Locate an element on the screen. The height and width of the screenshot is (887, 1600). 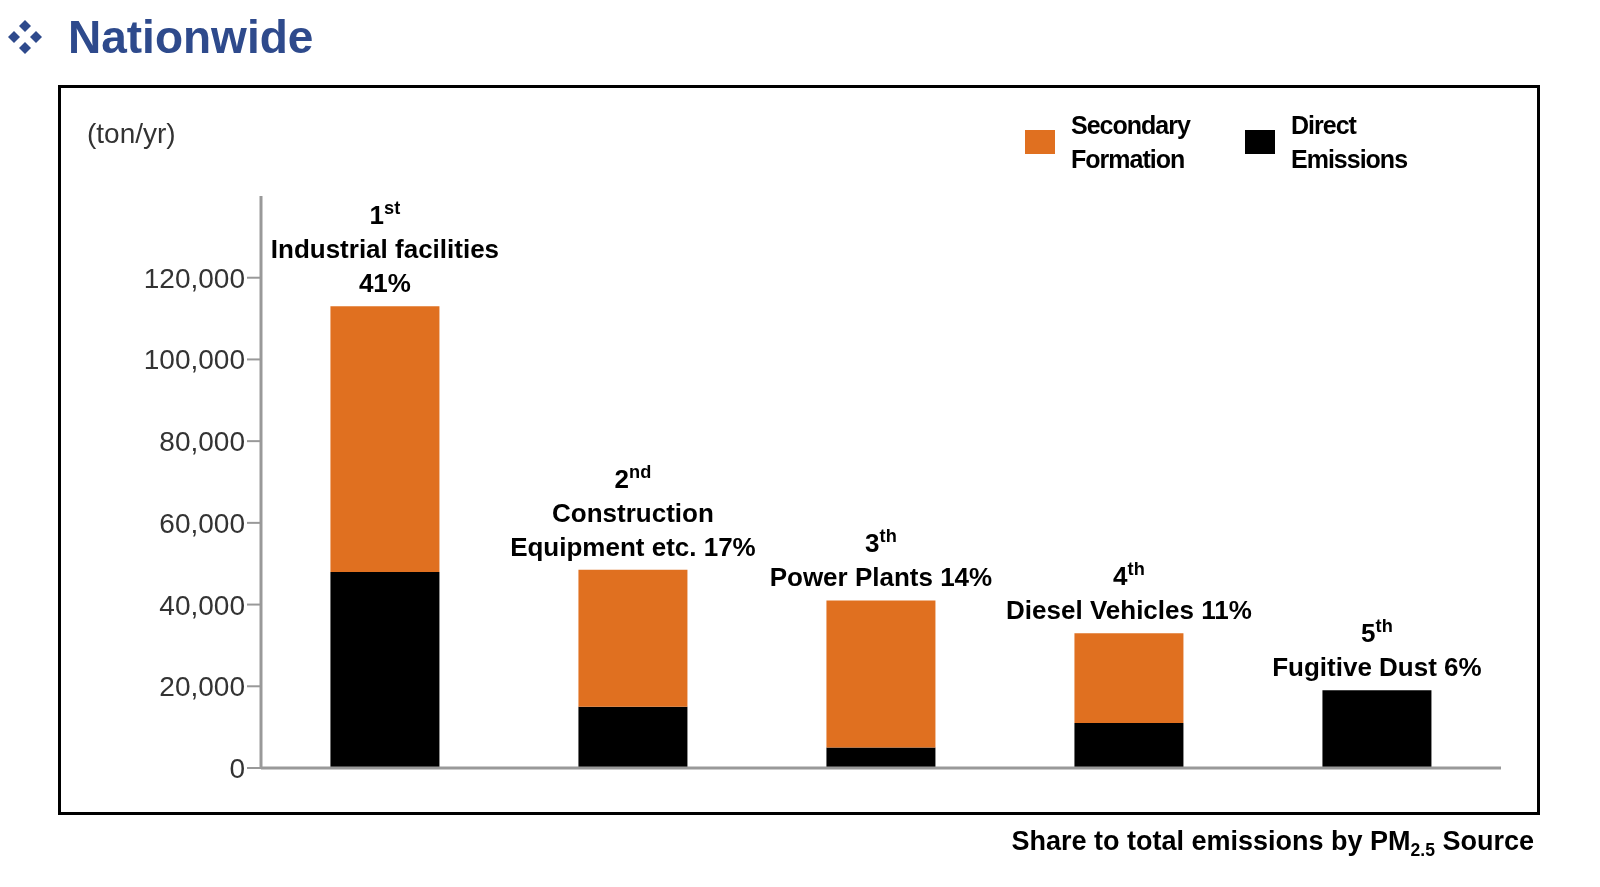
y-tick-label: 20,000 is located at coordinates (202, 687).